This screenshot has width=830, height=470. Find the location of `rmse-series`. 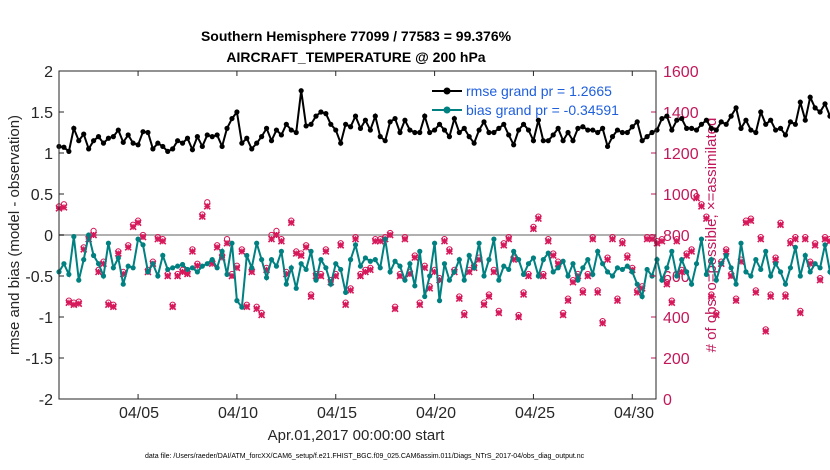

rmse-series is located at coordinates (443, 121).